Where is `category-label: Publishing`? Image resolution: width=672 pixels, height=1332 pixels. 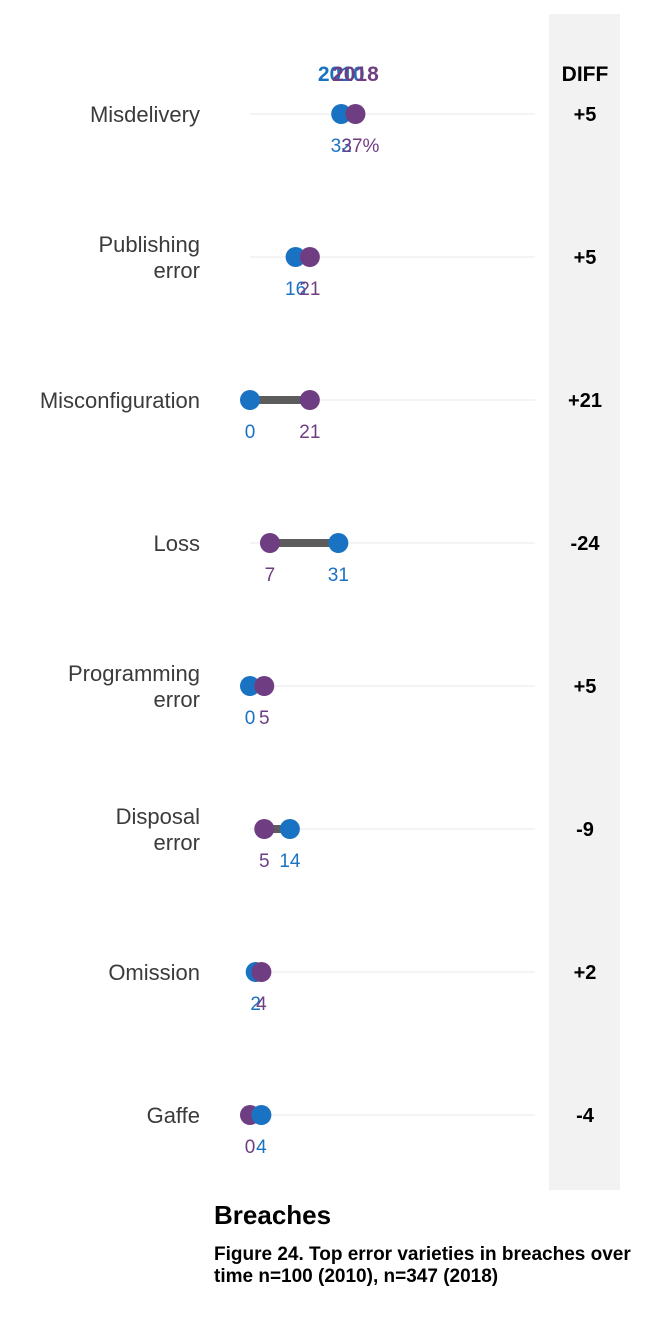 category-label: Publishing is located at coordinates (149, 244).